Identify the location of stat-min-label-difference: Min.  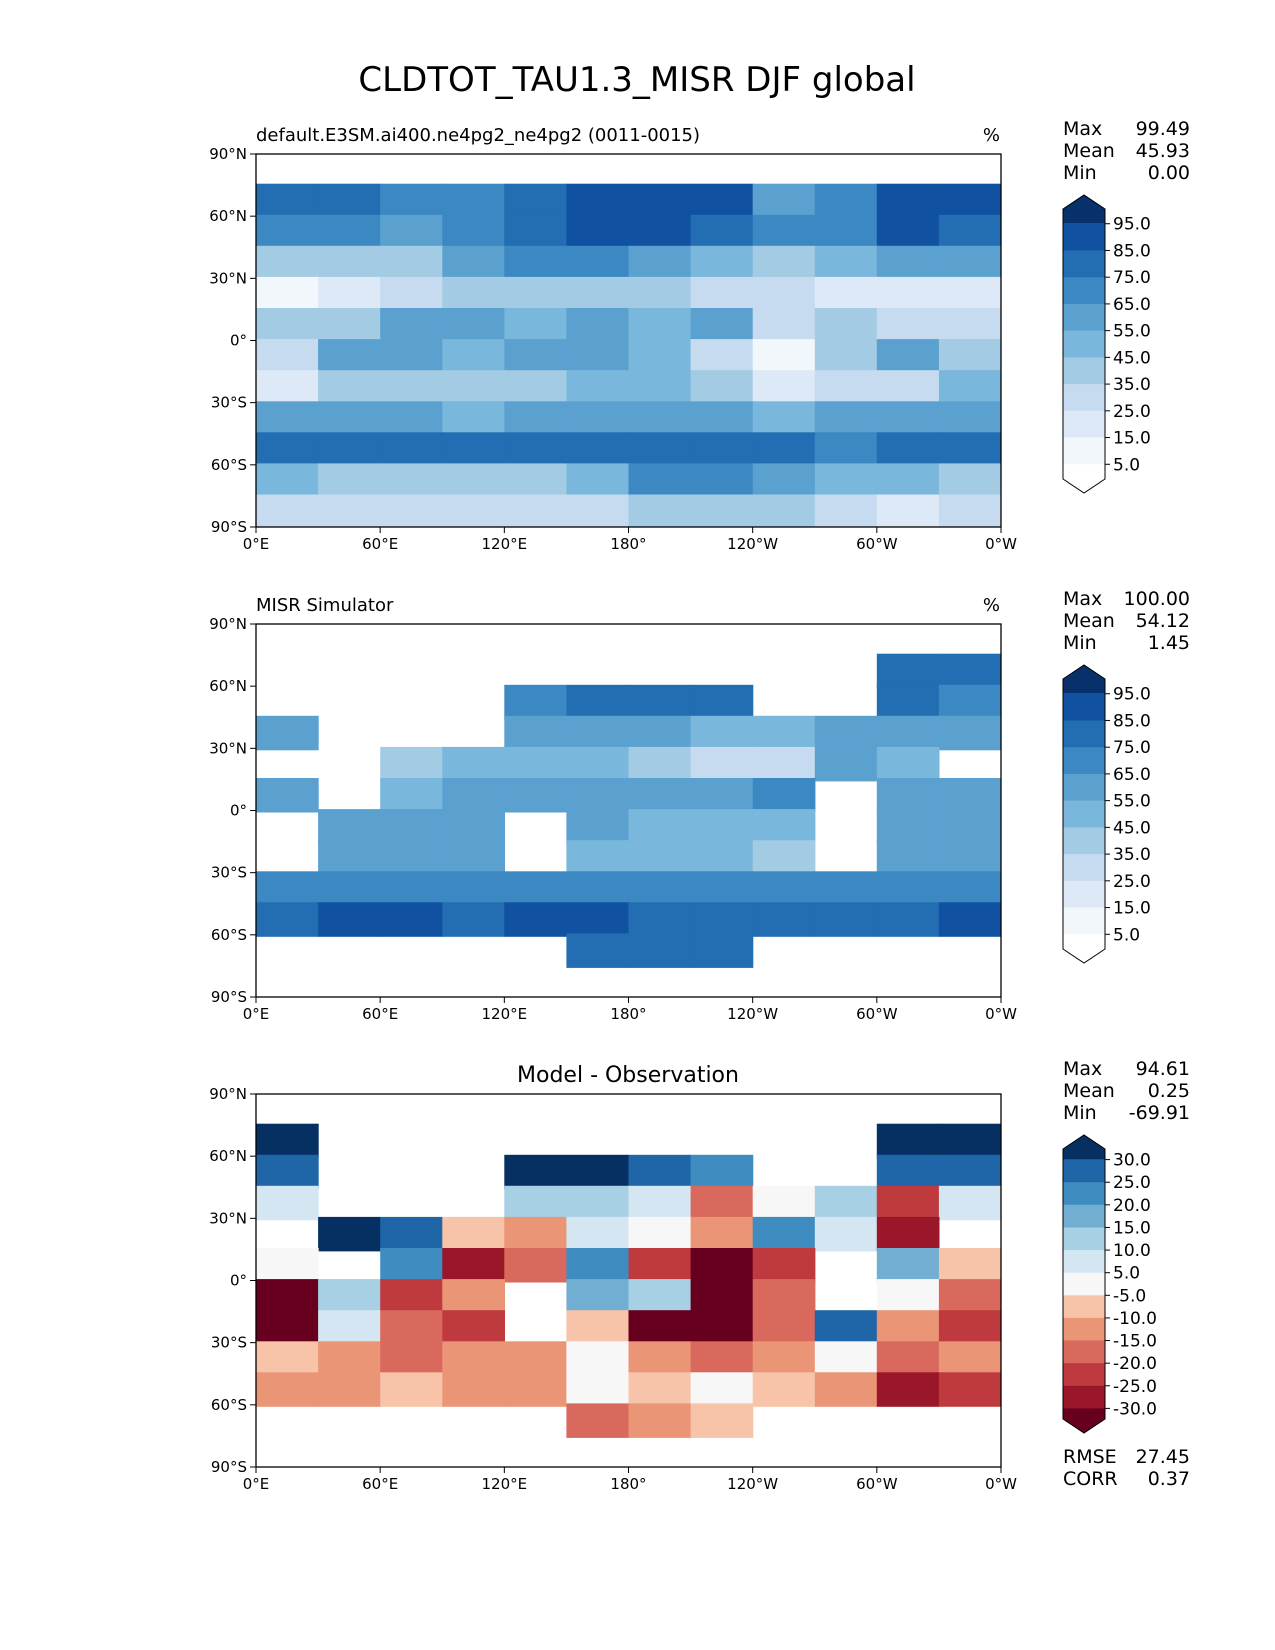
(1080, 1113).